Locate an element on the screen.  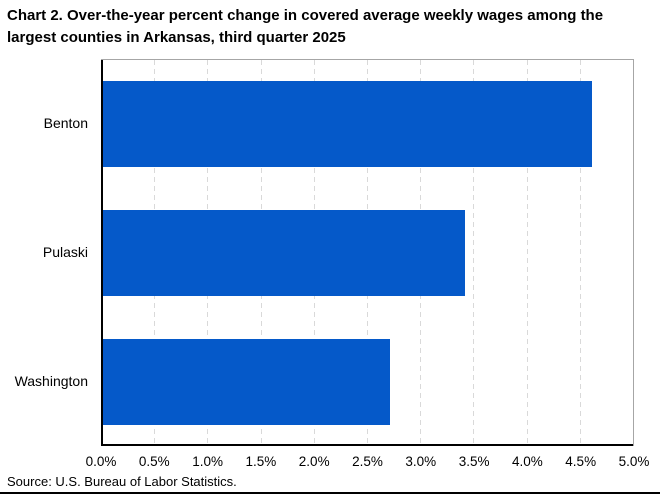
bar-pulaski is located at coordinates (284, 253).